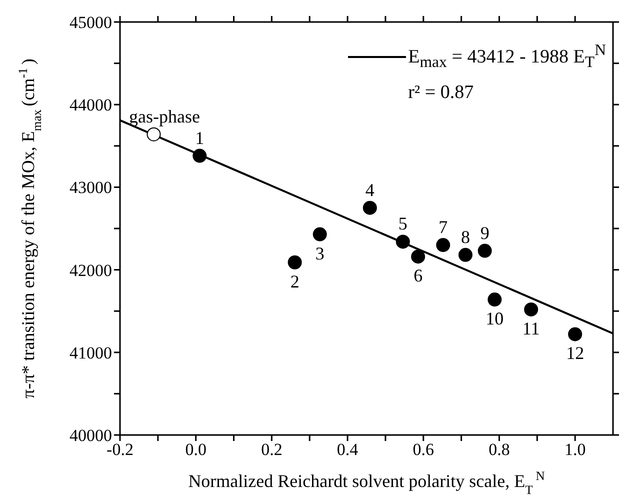  What do you see at coordinates (319, 253) in the screenshot?
I see `annotation: 3` at bounding box center [319, 253].